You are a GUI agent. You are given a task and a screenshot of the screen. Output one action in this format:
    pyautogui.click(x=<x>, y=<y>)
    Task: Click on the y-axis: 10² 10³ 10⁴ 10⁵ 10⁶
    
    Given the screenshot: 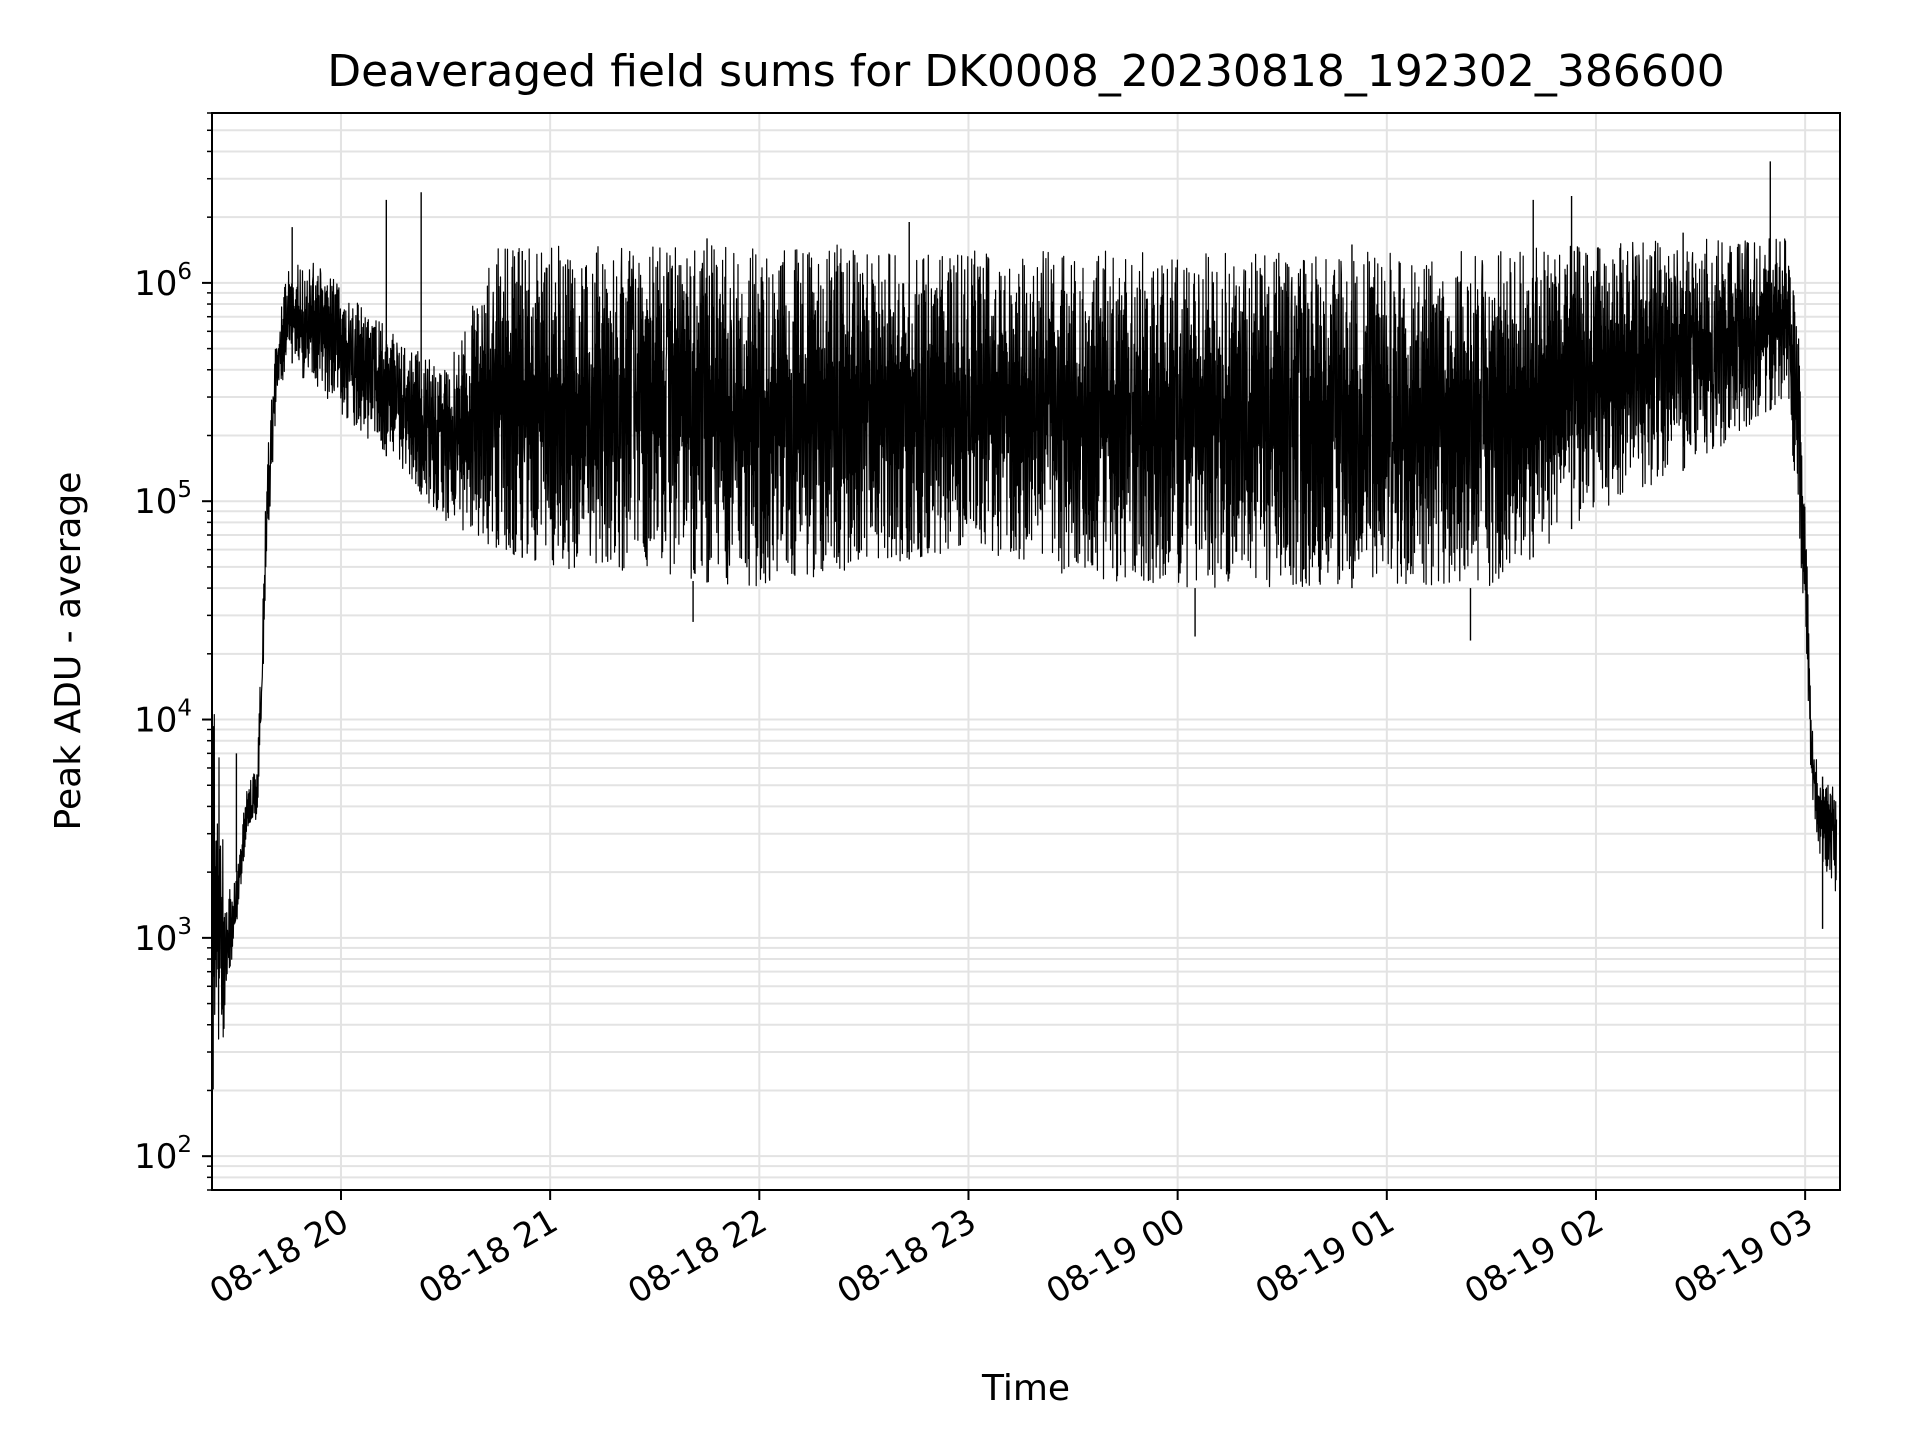 What is the action you would take?
    pyautogui.click(x=173, y=651)
    